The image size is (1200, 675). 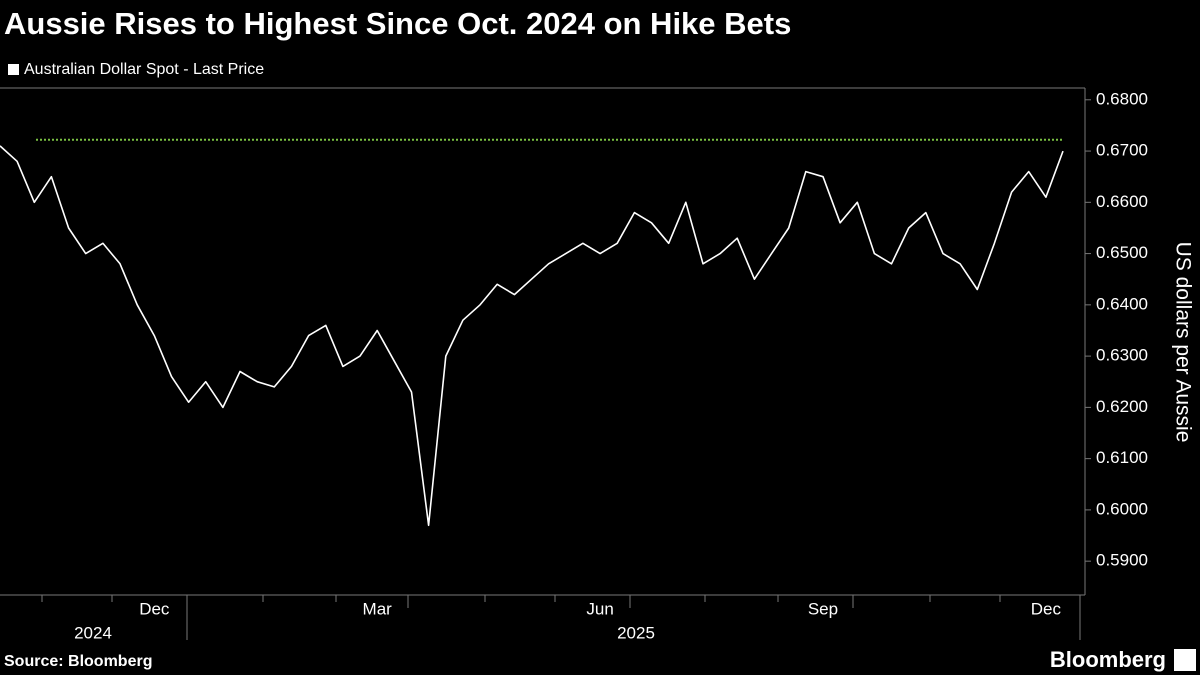 What do you see at coordinates (1122, 508) in the screenshot?
I see `y-tick-label: 0.6000` at bounding box center [1122, 508].